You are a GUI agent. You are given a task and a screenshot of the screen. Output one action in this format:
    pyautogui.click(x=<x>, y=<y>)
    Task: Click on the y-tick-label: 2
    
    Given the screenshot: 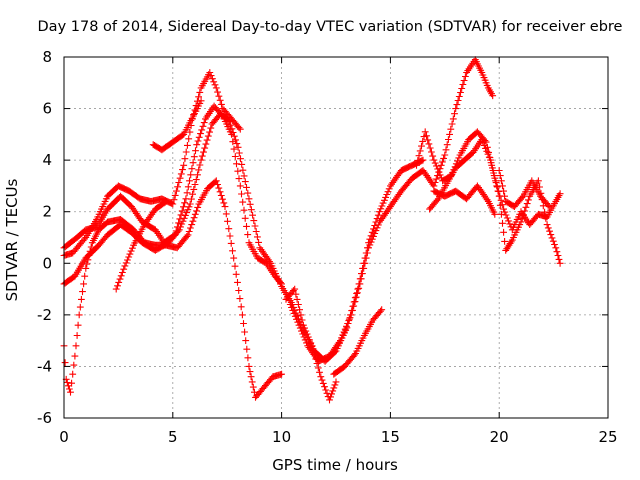 What is the action you would take?
    pyautogui.click(x=47, y=212)
    